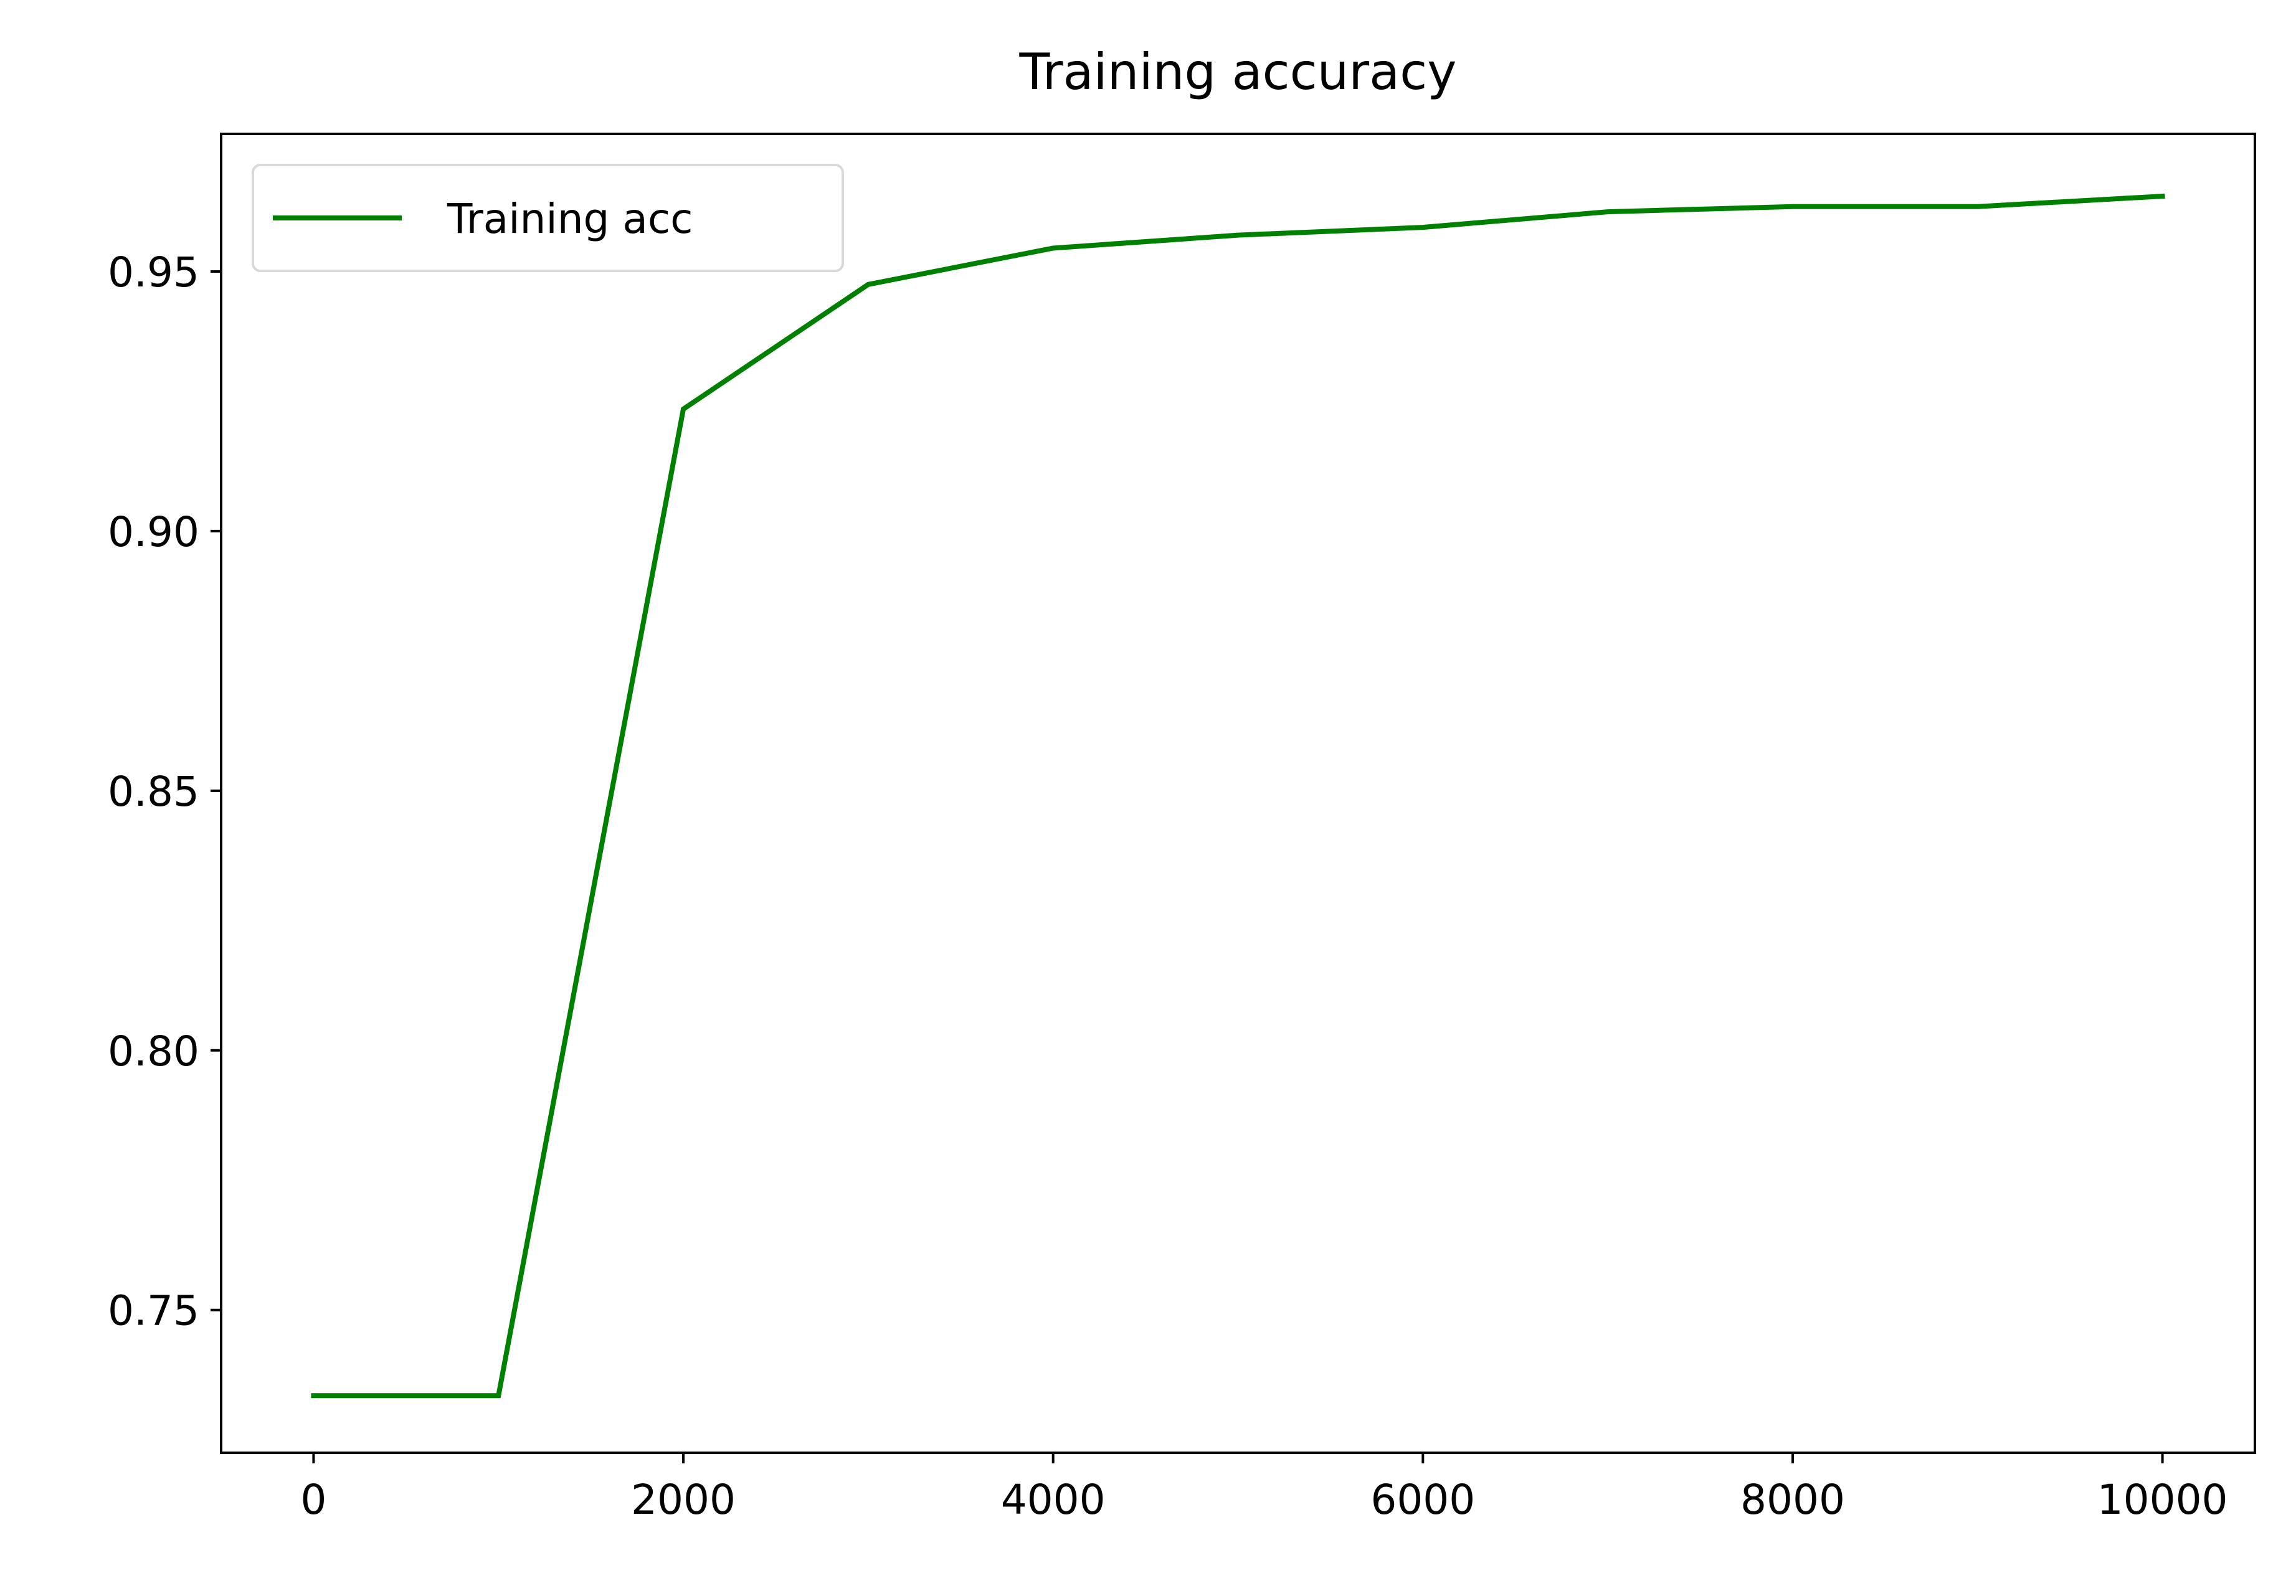 The height and width of the screenshot is (1596, 2296). What do you see at coordinates (1792, 1500) in the screenshot?
I see `x-tick-label: 8000` at bounding box center [1792, 1500].